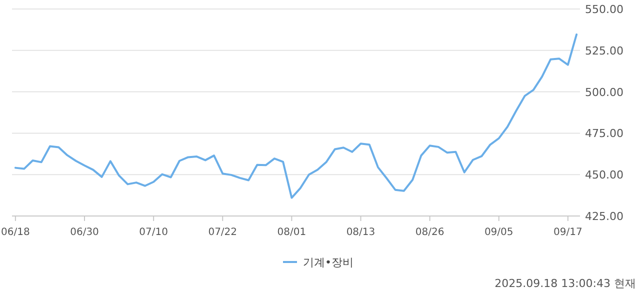  What do you see at coordinates (223, 232) in the screenshot?
I see `x-tick-label: 07/22` at bounding box center [223, 232].